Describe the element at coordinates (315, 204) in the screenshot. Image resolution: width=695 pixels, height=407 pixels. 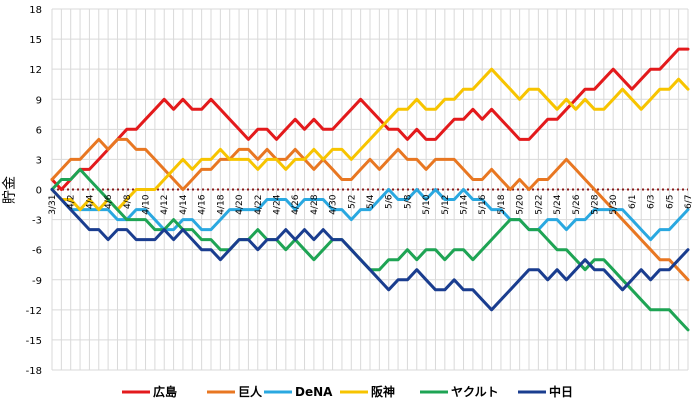
I see `x-tick-label: 4/28` at that location.